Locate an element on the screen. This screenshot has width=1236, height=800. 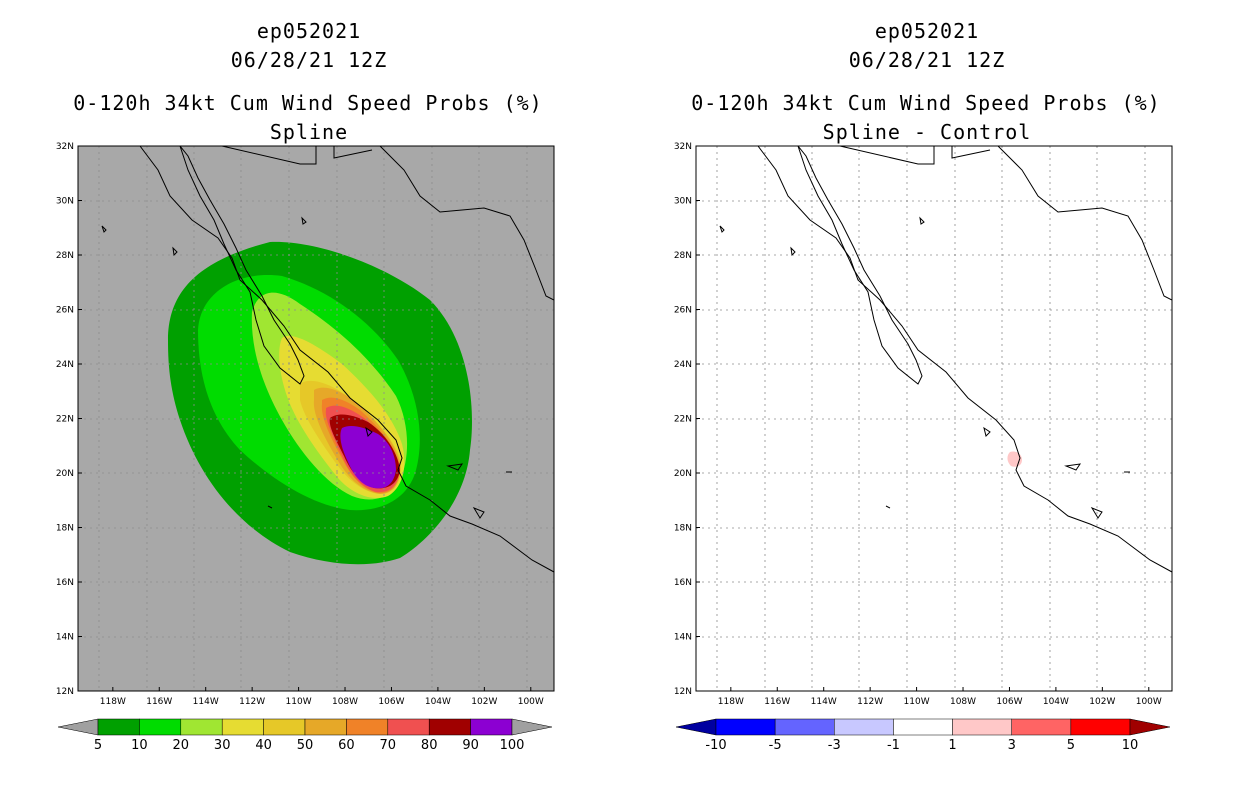
colorbar-label: 30 is located at coordinates (222, 745).